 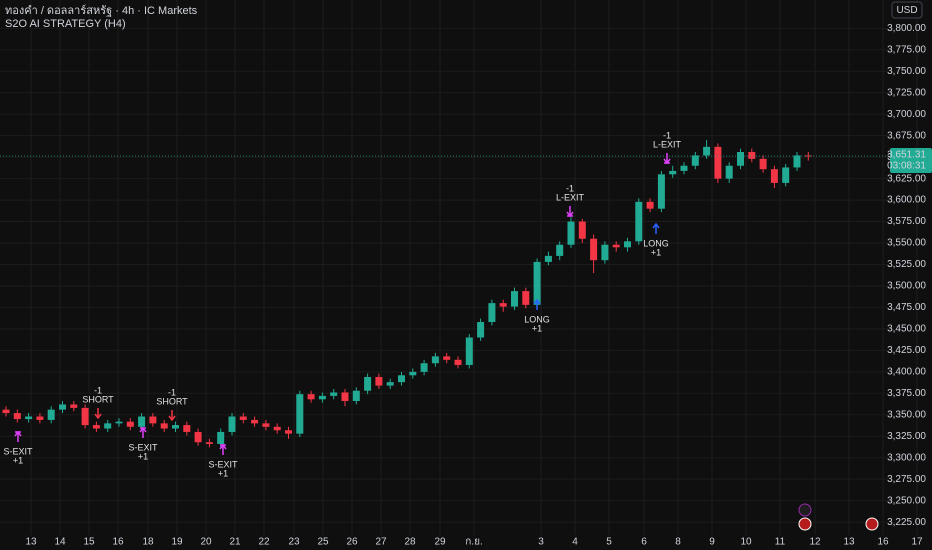 What do you see at coordinates (906, 166) in the screenshot?
I see `countdown: 03:08:31` at bounding box center [906, 166].